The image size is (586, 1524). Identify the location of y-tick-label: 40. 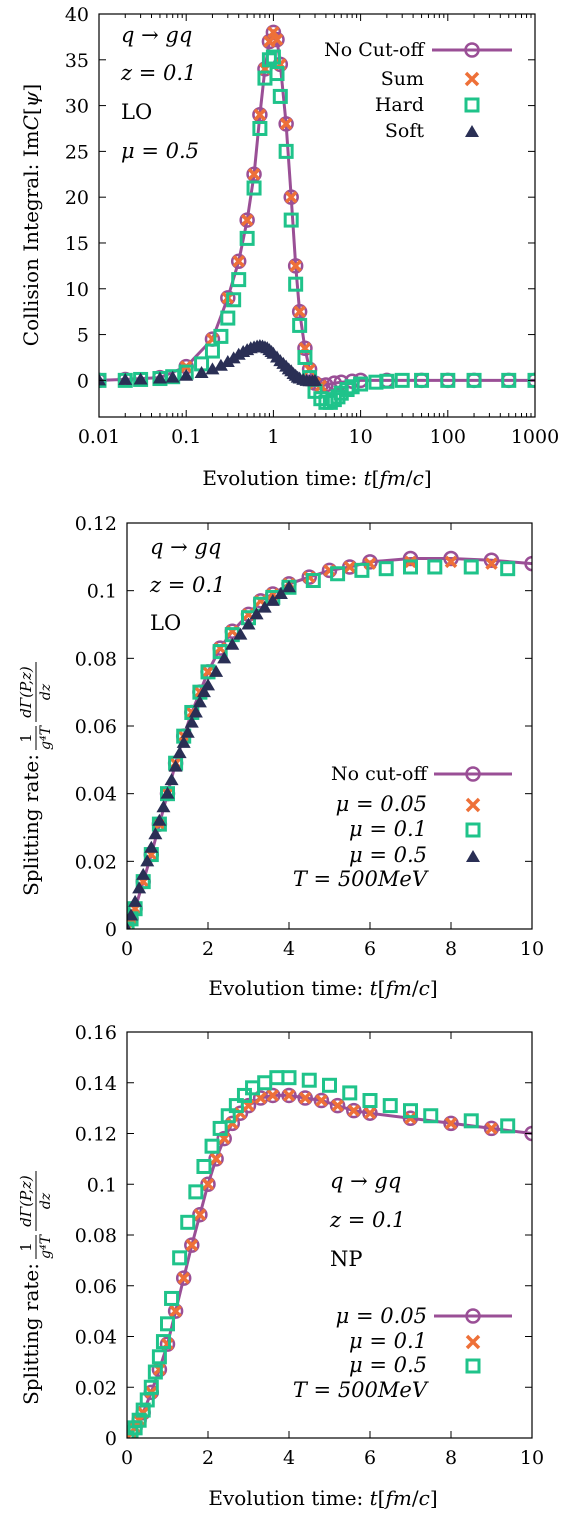
(77, 15).